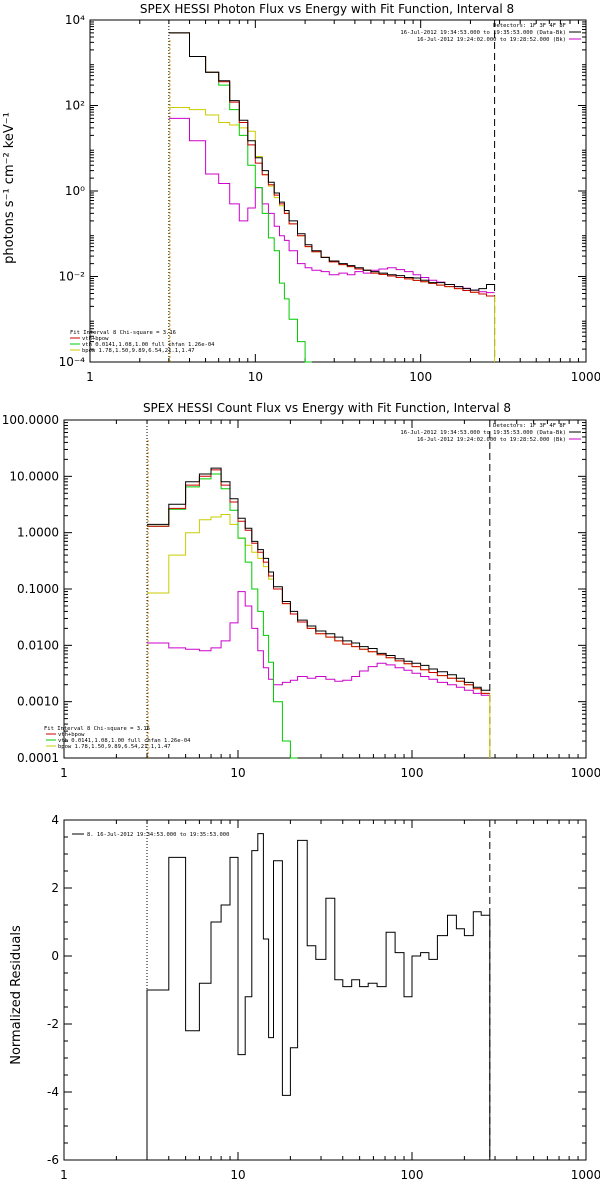 Image resolution: width=600 pixels, height=1200 pixels. What do you see at coordinates (30, 420) in the screenshot?
I see `y-tick-label: 100.0000` at bounding box center [30, 420].